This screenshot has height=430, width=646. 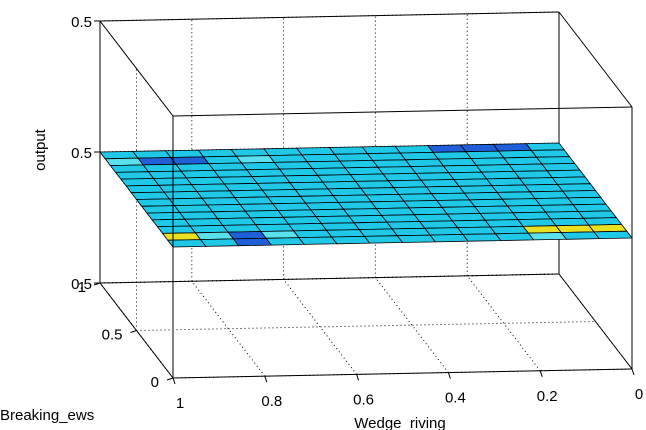 What do you see at coordinates (633, 372) in the screenshot?
I see `tick-mark` at bounding box center [633, 372].